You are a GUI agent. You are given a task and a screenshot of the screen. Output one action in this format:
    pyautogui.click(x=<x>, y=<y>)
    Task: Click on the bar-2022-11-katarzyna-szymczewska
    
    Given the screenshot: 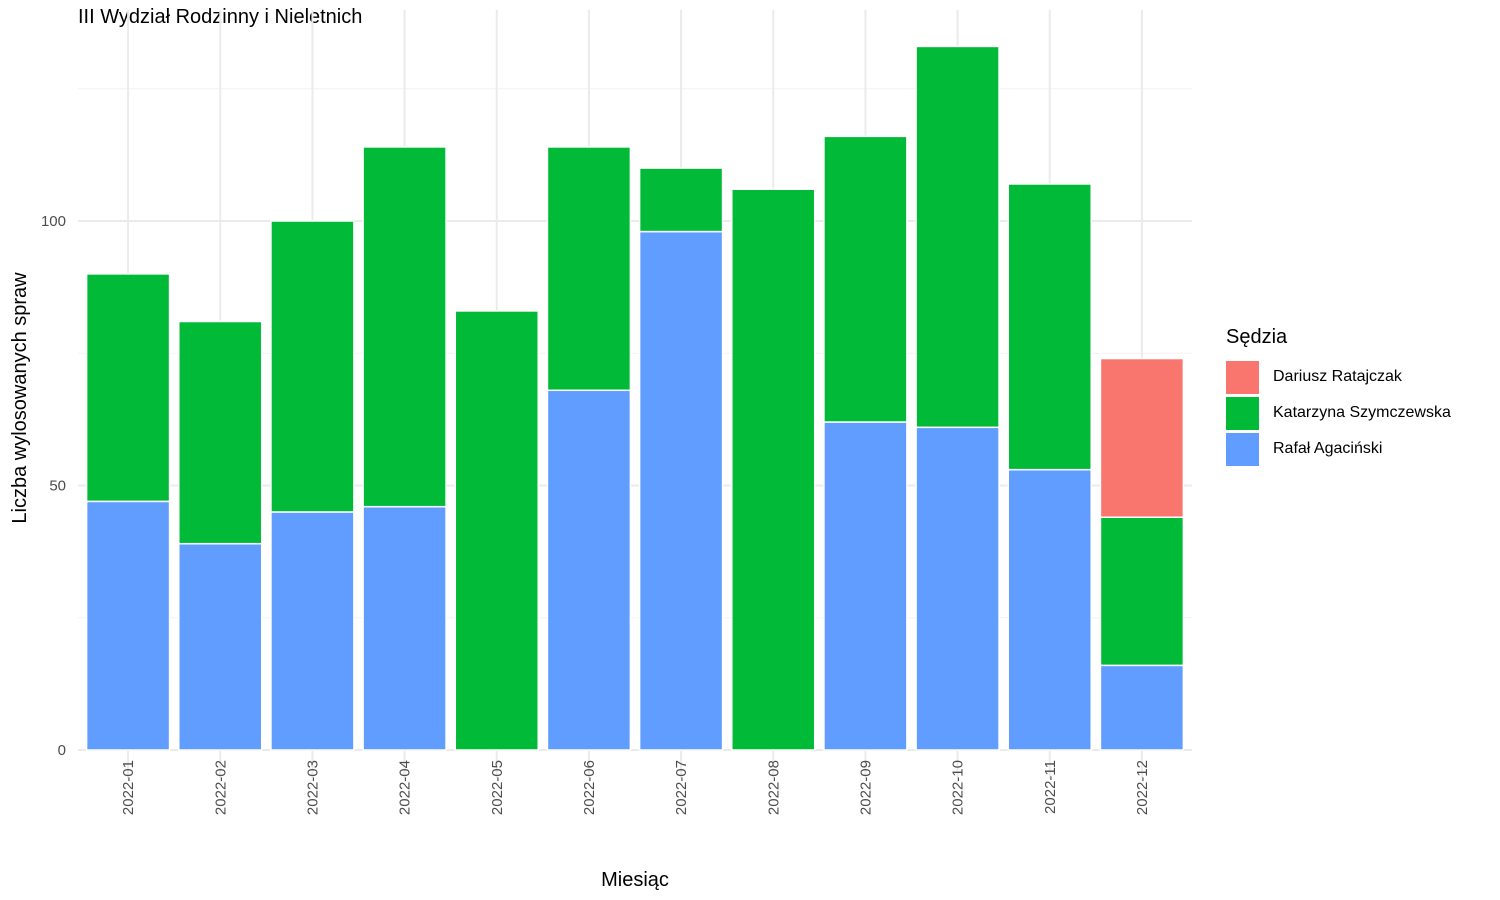 What is the action you would take?
    pyautogui.click(x=1049, y=327)
    